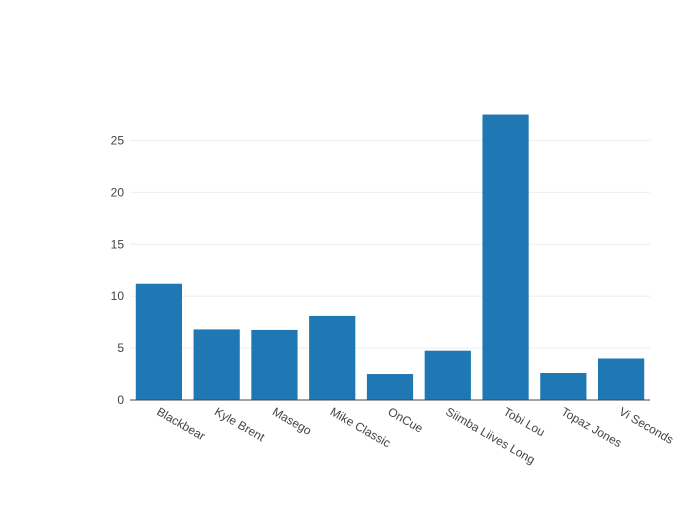  Describe the element at coordinates (406, 419) in the screenshot. I see `x-tick-label: OnCue` at that location.